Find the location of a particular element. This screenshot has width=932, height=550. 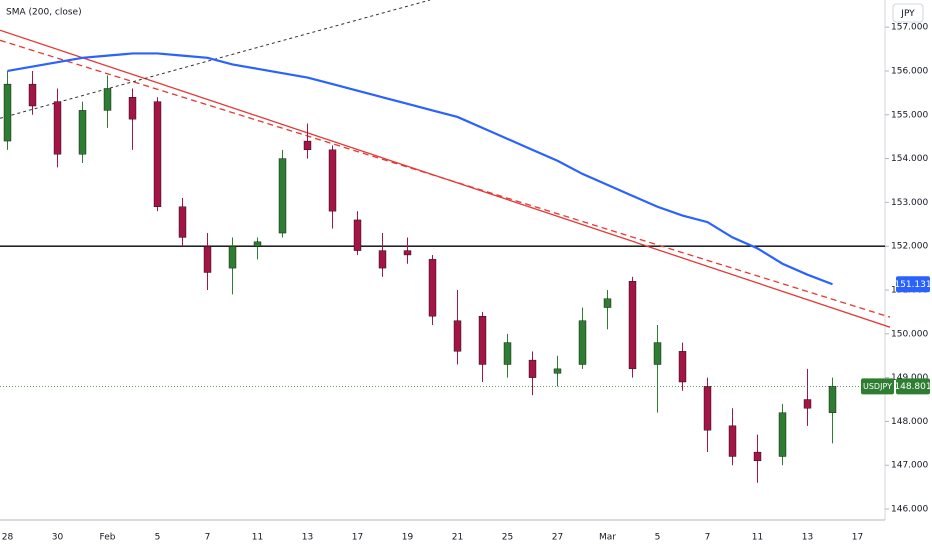

y-tick-label: 150.000 is located at coordinates (909, 334).